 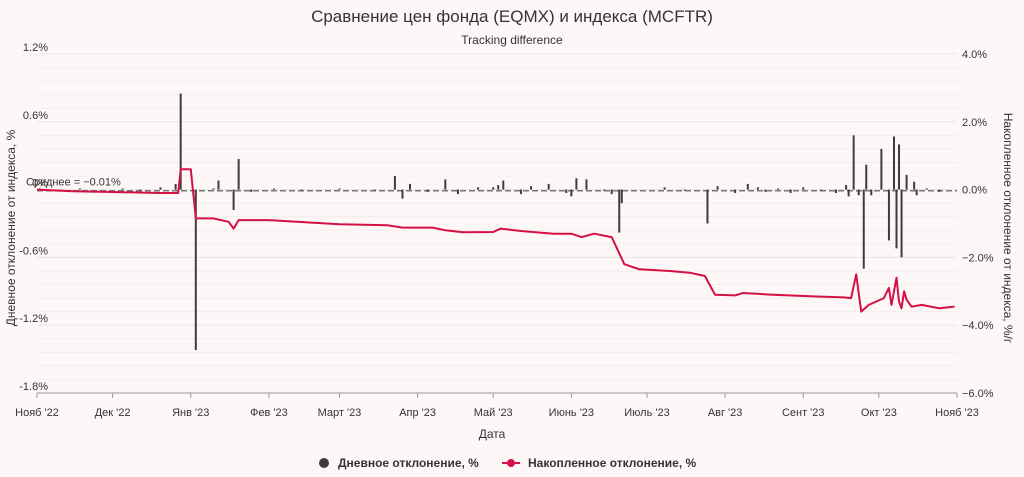 What do you see at coordinates (571, 413) in the screenshot?
I see `x-tick-label: Июнь '23` at bounding box center [571, 413].